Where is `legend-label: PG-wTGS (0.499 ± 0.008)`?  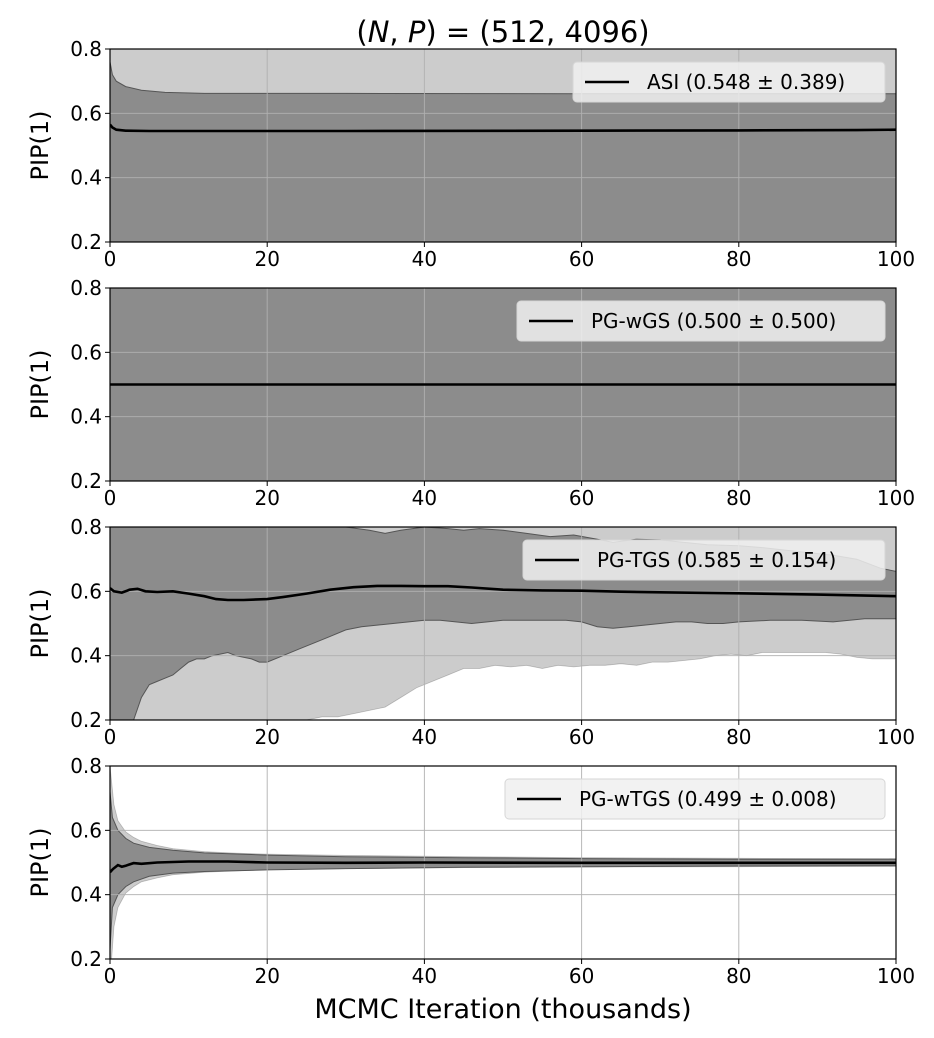 legend-label: PG-wTGS (0.499 ± 0.008) is located at coordinates (708, 799).